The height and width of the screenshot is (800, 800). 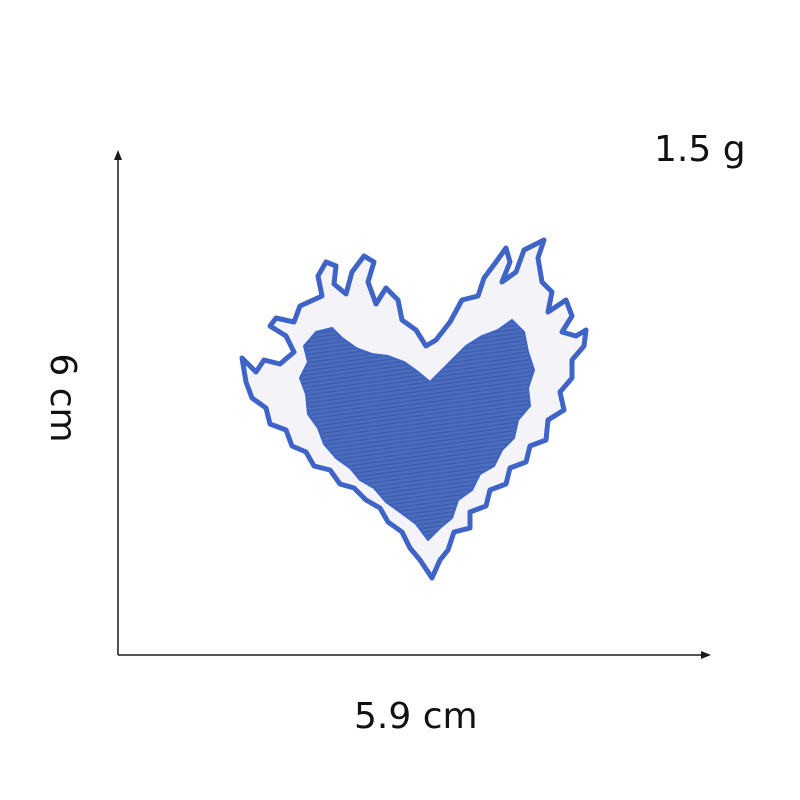 What do you see at coordinates (416, 716) in the screenshot?
I see `width-label: 5.9 cm` at bounding box center [416, 716].